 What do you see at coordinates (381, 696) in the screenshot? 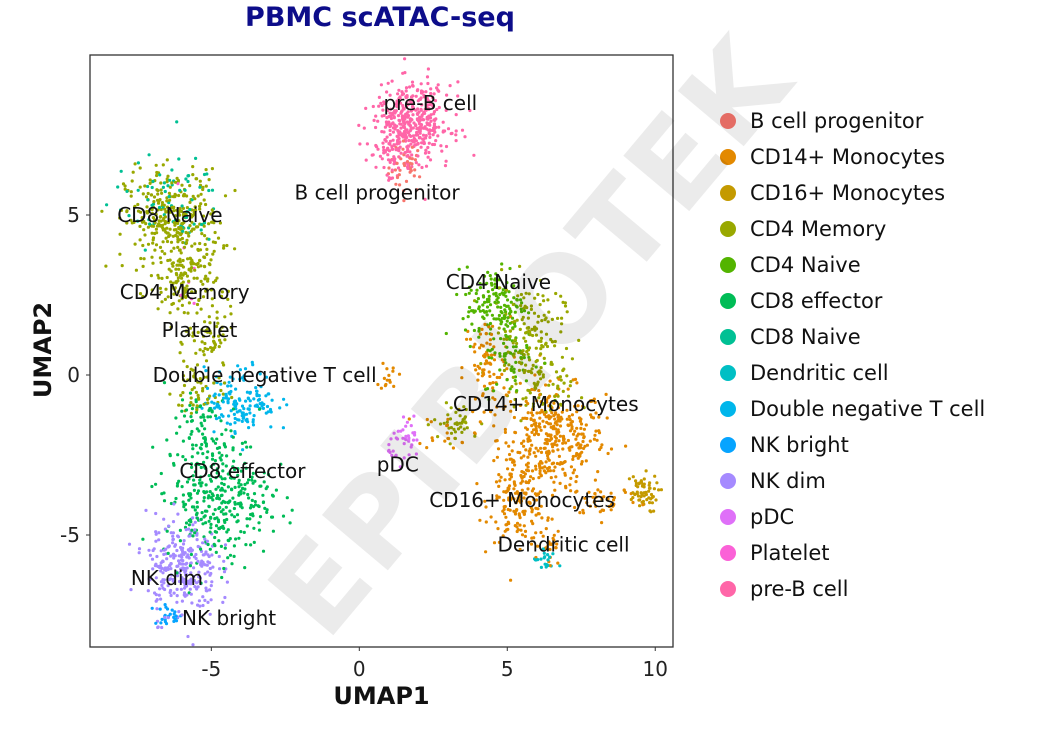
I see `x-axis-label: UMAP1` at bounding box center [381, 696].